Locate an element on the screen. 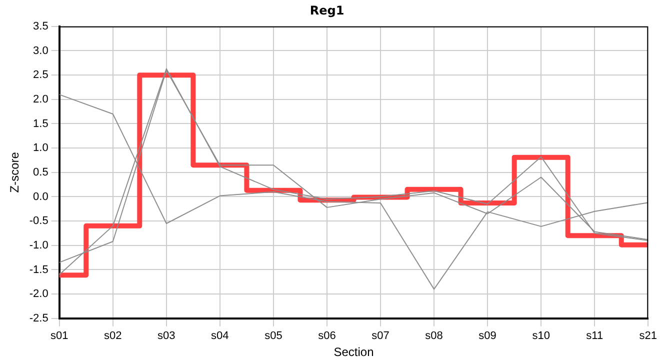  y-tick-label: -1.5 is located at coordinates (38, 270).